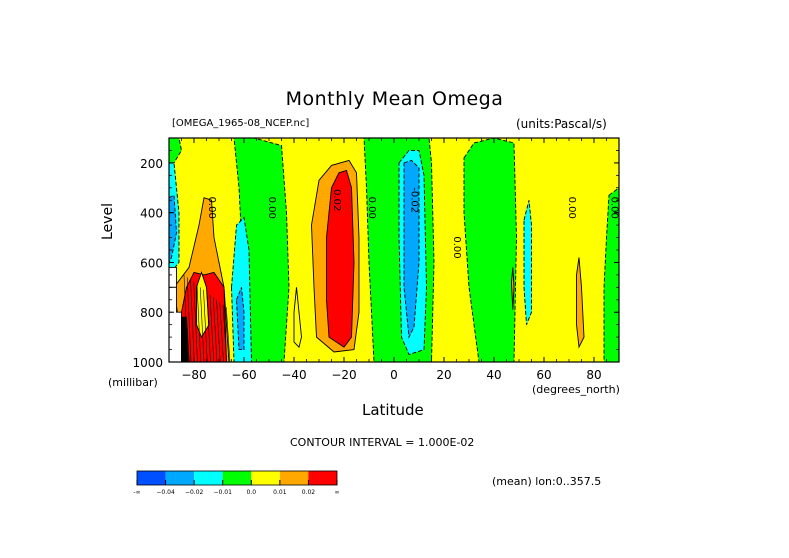  Describe the element at coordinates (293, 375) in the screenshot. I see `x-tick-label: −40` at that location.